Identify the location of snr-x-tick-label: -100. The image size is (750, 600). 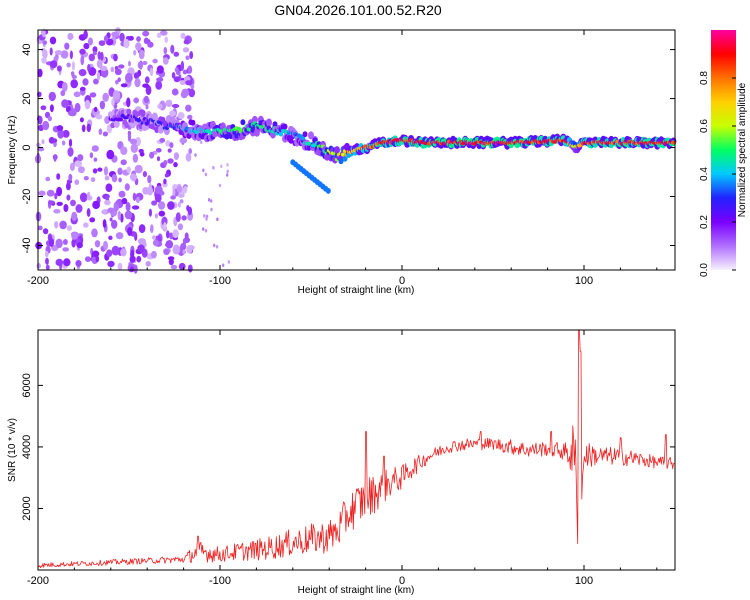
(220, 581).